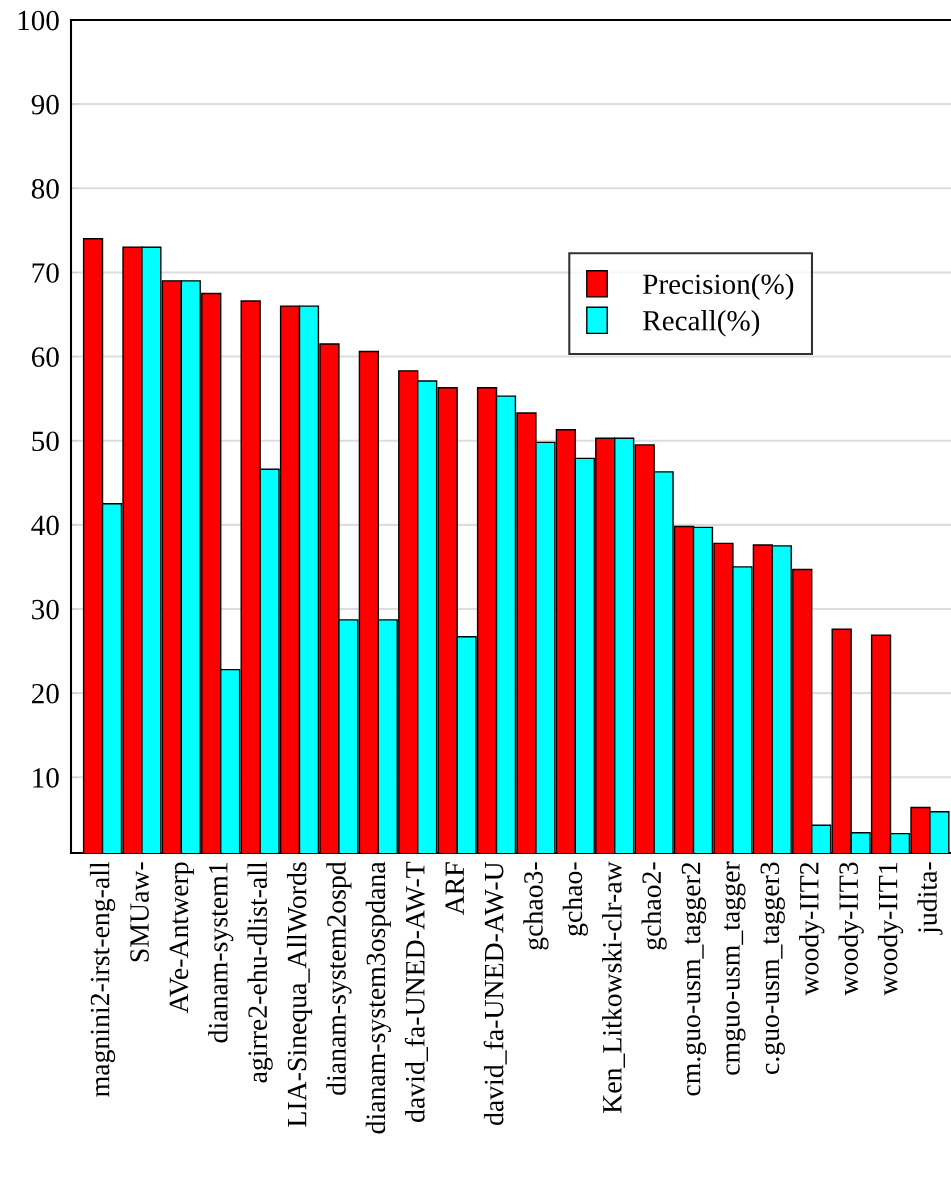 The image size is (951, 1191). I want to click on x-tick-label: woody-IIT1, so click(890, 929).